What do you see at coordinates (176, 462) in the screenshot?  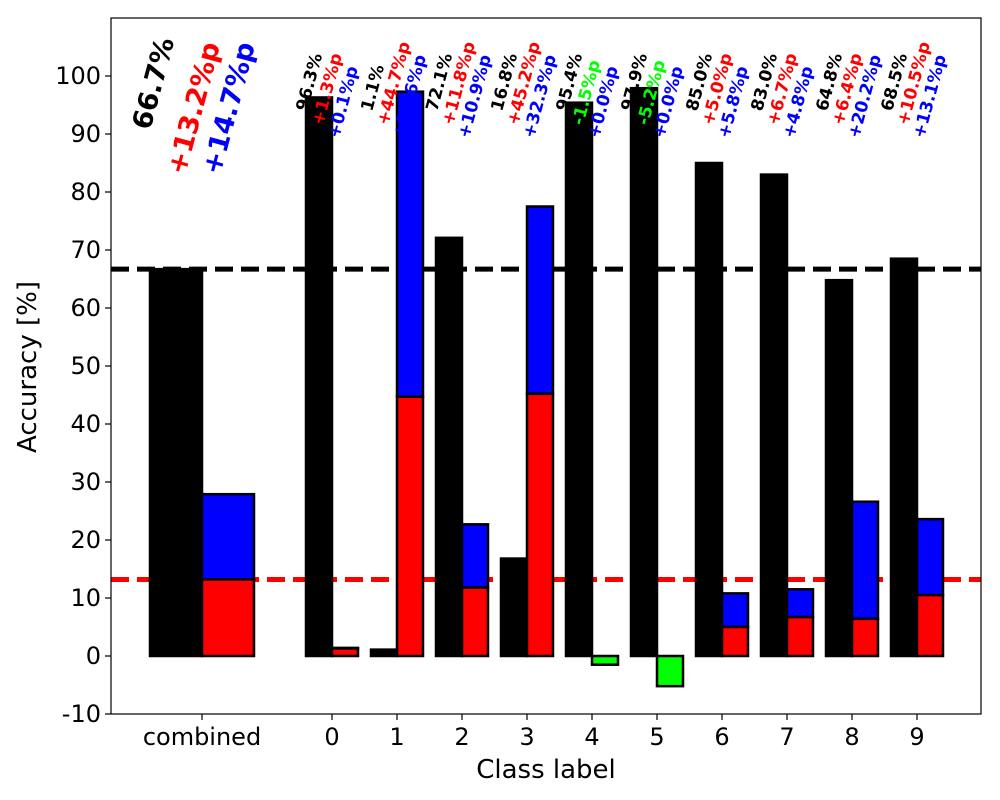 I see `bar-baseline-combined` at bounding box center [176, 462].